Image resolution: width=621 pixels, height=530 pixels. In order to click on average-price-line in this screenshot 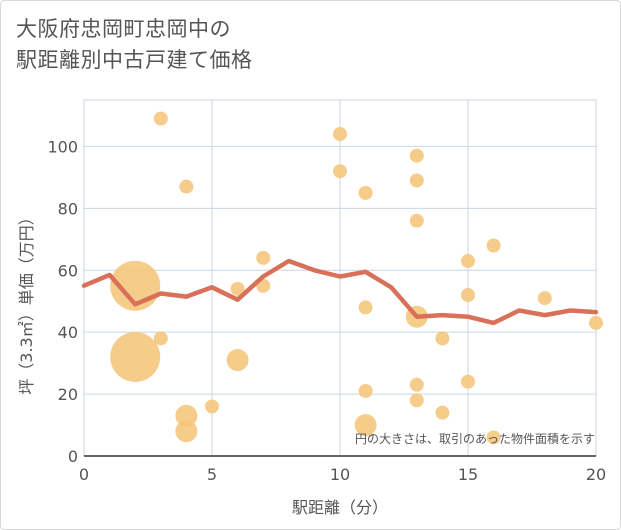, I will do `click(340, 292)`.